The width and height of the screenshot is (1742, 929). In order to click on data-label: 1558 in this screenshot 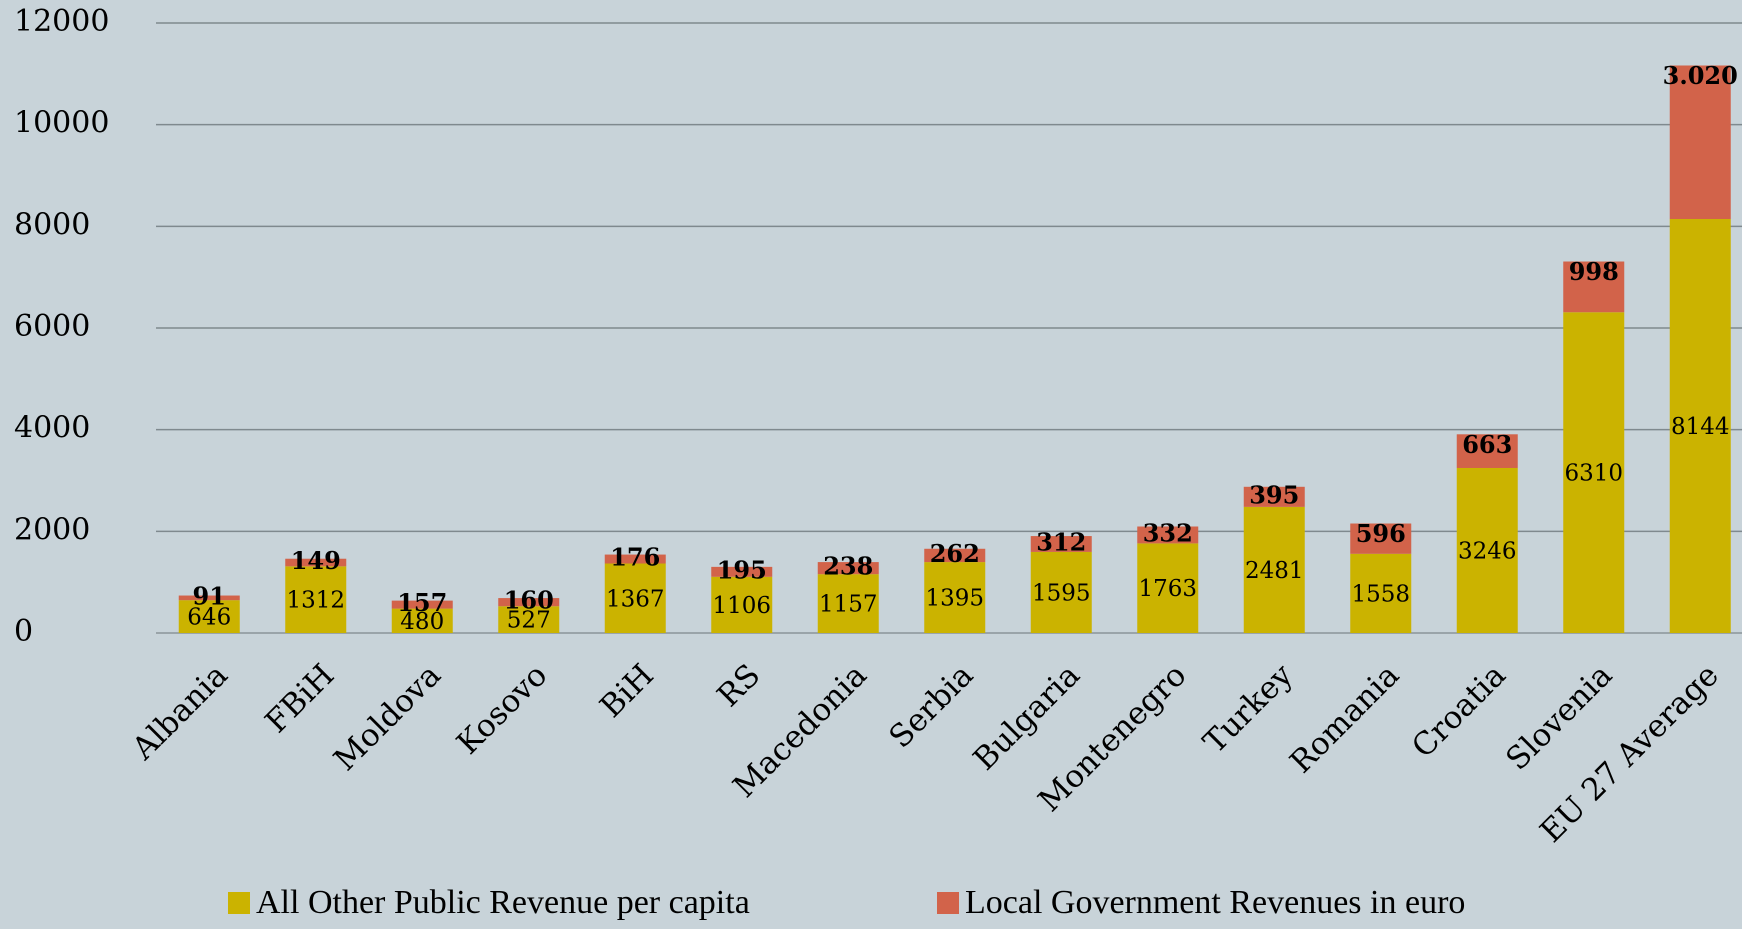, I will do `click(1380, 594)`.